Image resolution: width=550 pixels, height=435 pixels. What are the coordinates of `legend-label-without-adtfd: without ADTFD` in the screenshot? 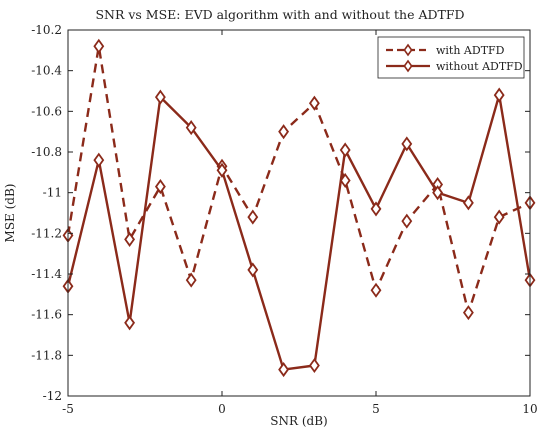 It's located at (479, 66).